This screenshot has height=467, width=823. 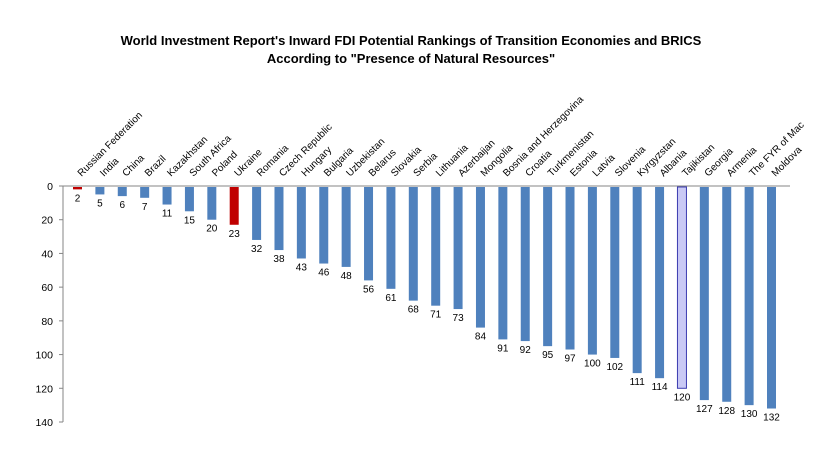 What do you see at coordinates (190, 220) in the screenshot?
I see `data-label: 15` at bounding box center [190, 220].